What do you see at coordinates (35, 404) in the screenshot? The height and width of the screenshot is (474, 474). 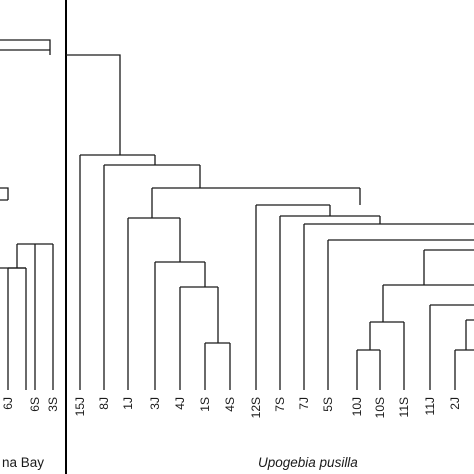 I see `leaf-label: 6S` at bounding box center [35, 404].